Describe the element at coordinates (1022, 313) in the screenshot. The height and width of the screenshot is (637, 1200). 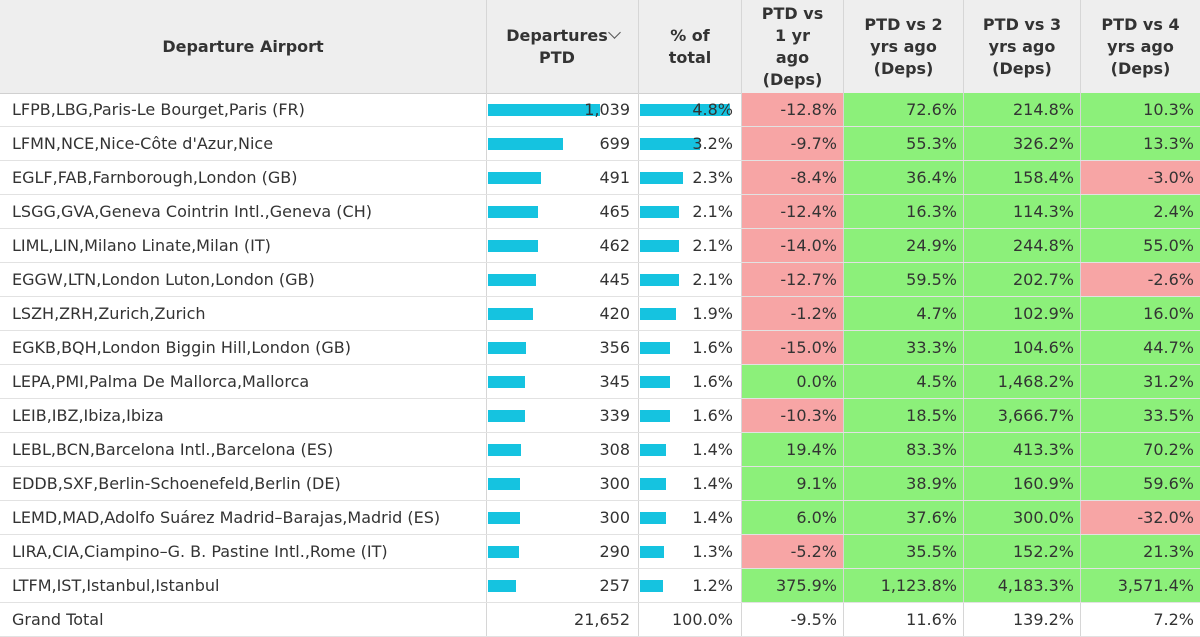
I see `vs-3yr-cell: 102.9%` at that location.